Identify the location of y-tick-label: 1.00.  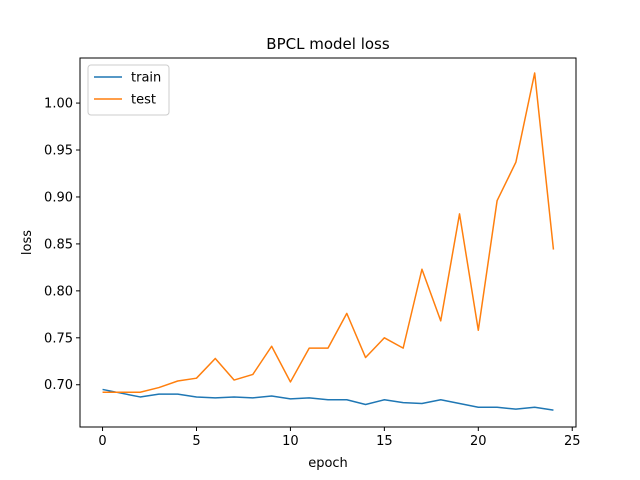
(58, 104).